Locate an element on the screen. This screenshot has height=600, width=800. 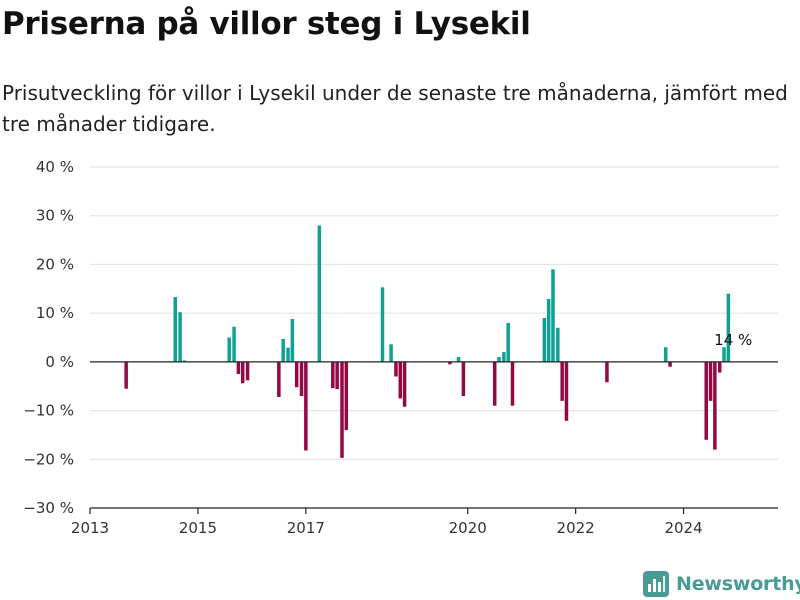
value-annotation: 14 % is located at coordinates (733, 340).